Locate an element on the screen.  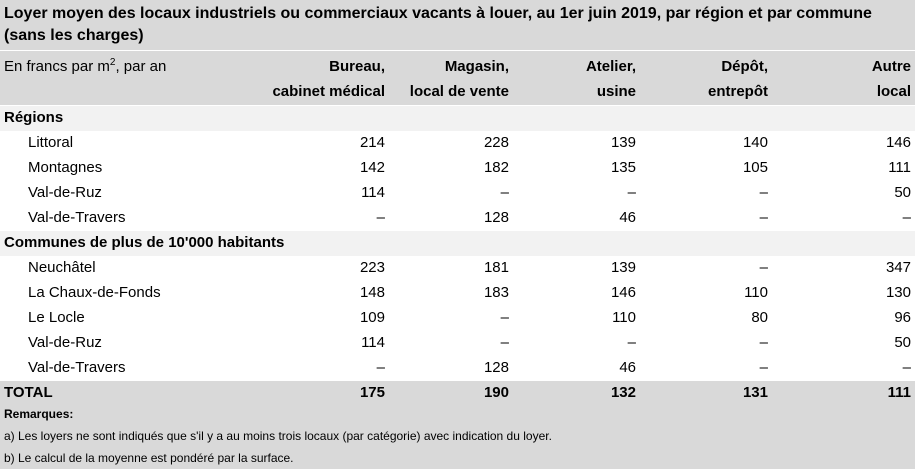
cell-value: 109 is located at coordinates (372, 317).